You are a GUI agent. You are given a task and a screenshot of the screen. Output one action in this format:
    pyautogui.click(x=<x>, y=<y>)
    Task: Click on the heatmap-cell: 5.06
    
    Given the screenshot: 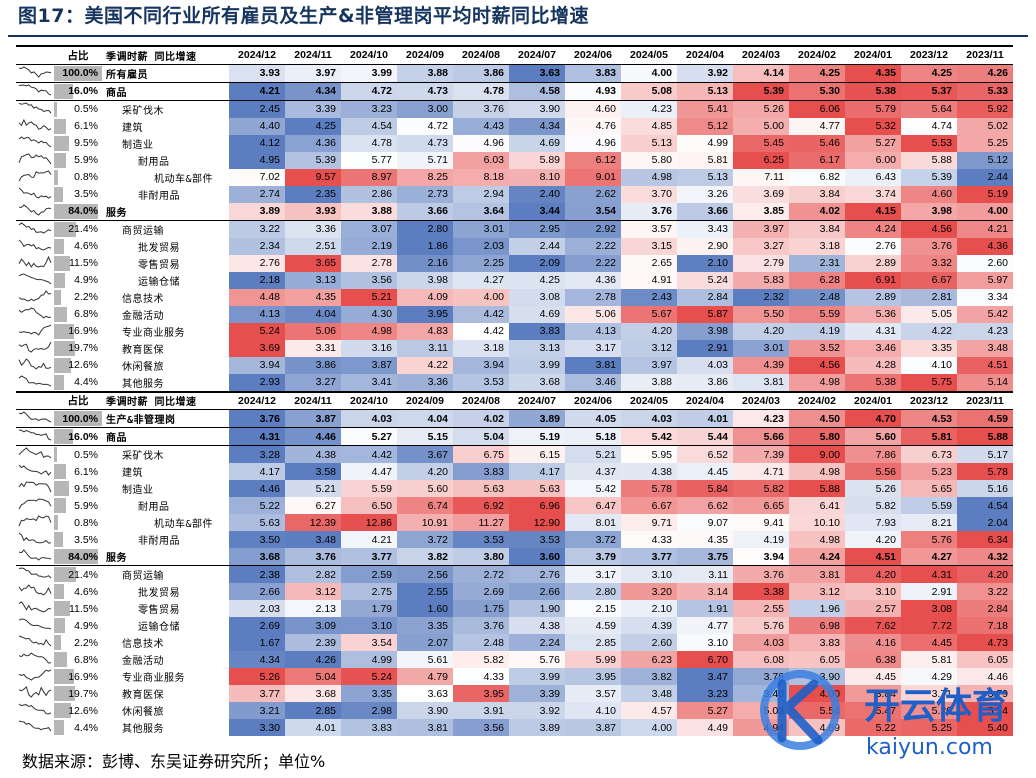 What is the action you would take?
    pyautogui.click(x=593, y=314)
    